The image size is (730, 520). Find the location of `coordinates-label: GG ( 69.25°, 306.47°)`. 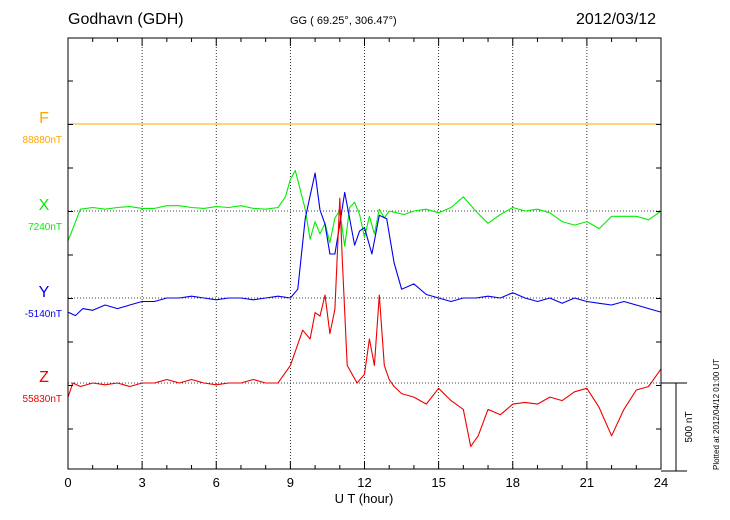

coordinates-label: GG ( 69.25°, 306.47°) is located at coordinates (343, 21).